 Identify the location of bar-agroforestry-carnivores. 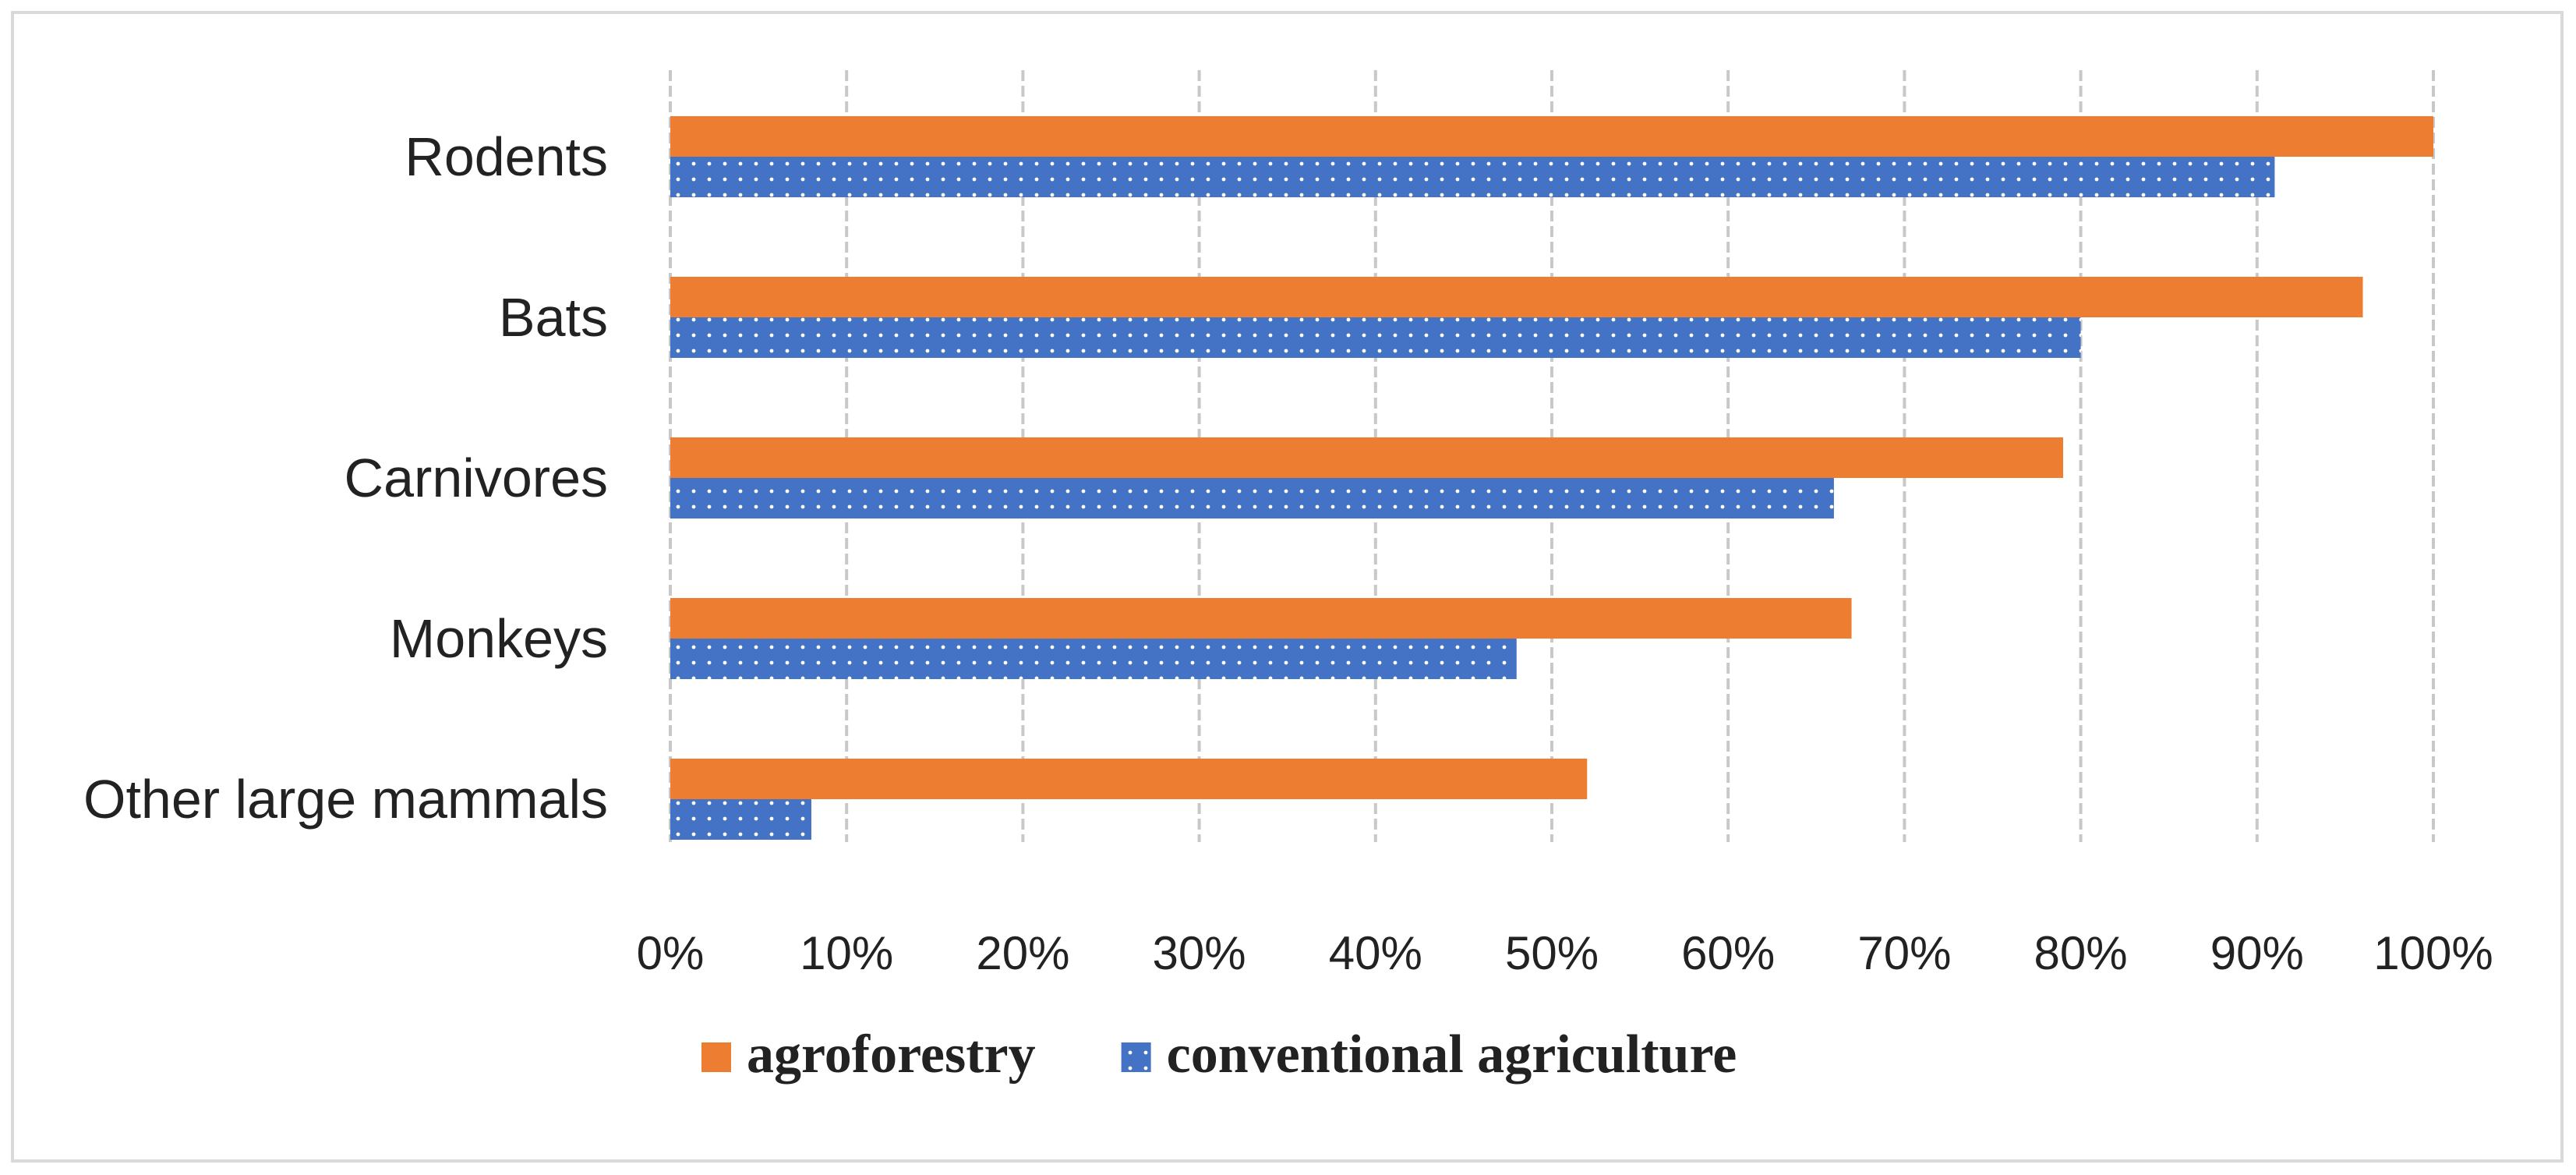
(1366, 457).